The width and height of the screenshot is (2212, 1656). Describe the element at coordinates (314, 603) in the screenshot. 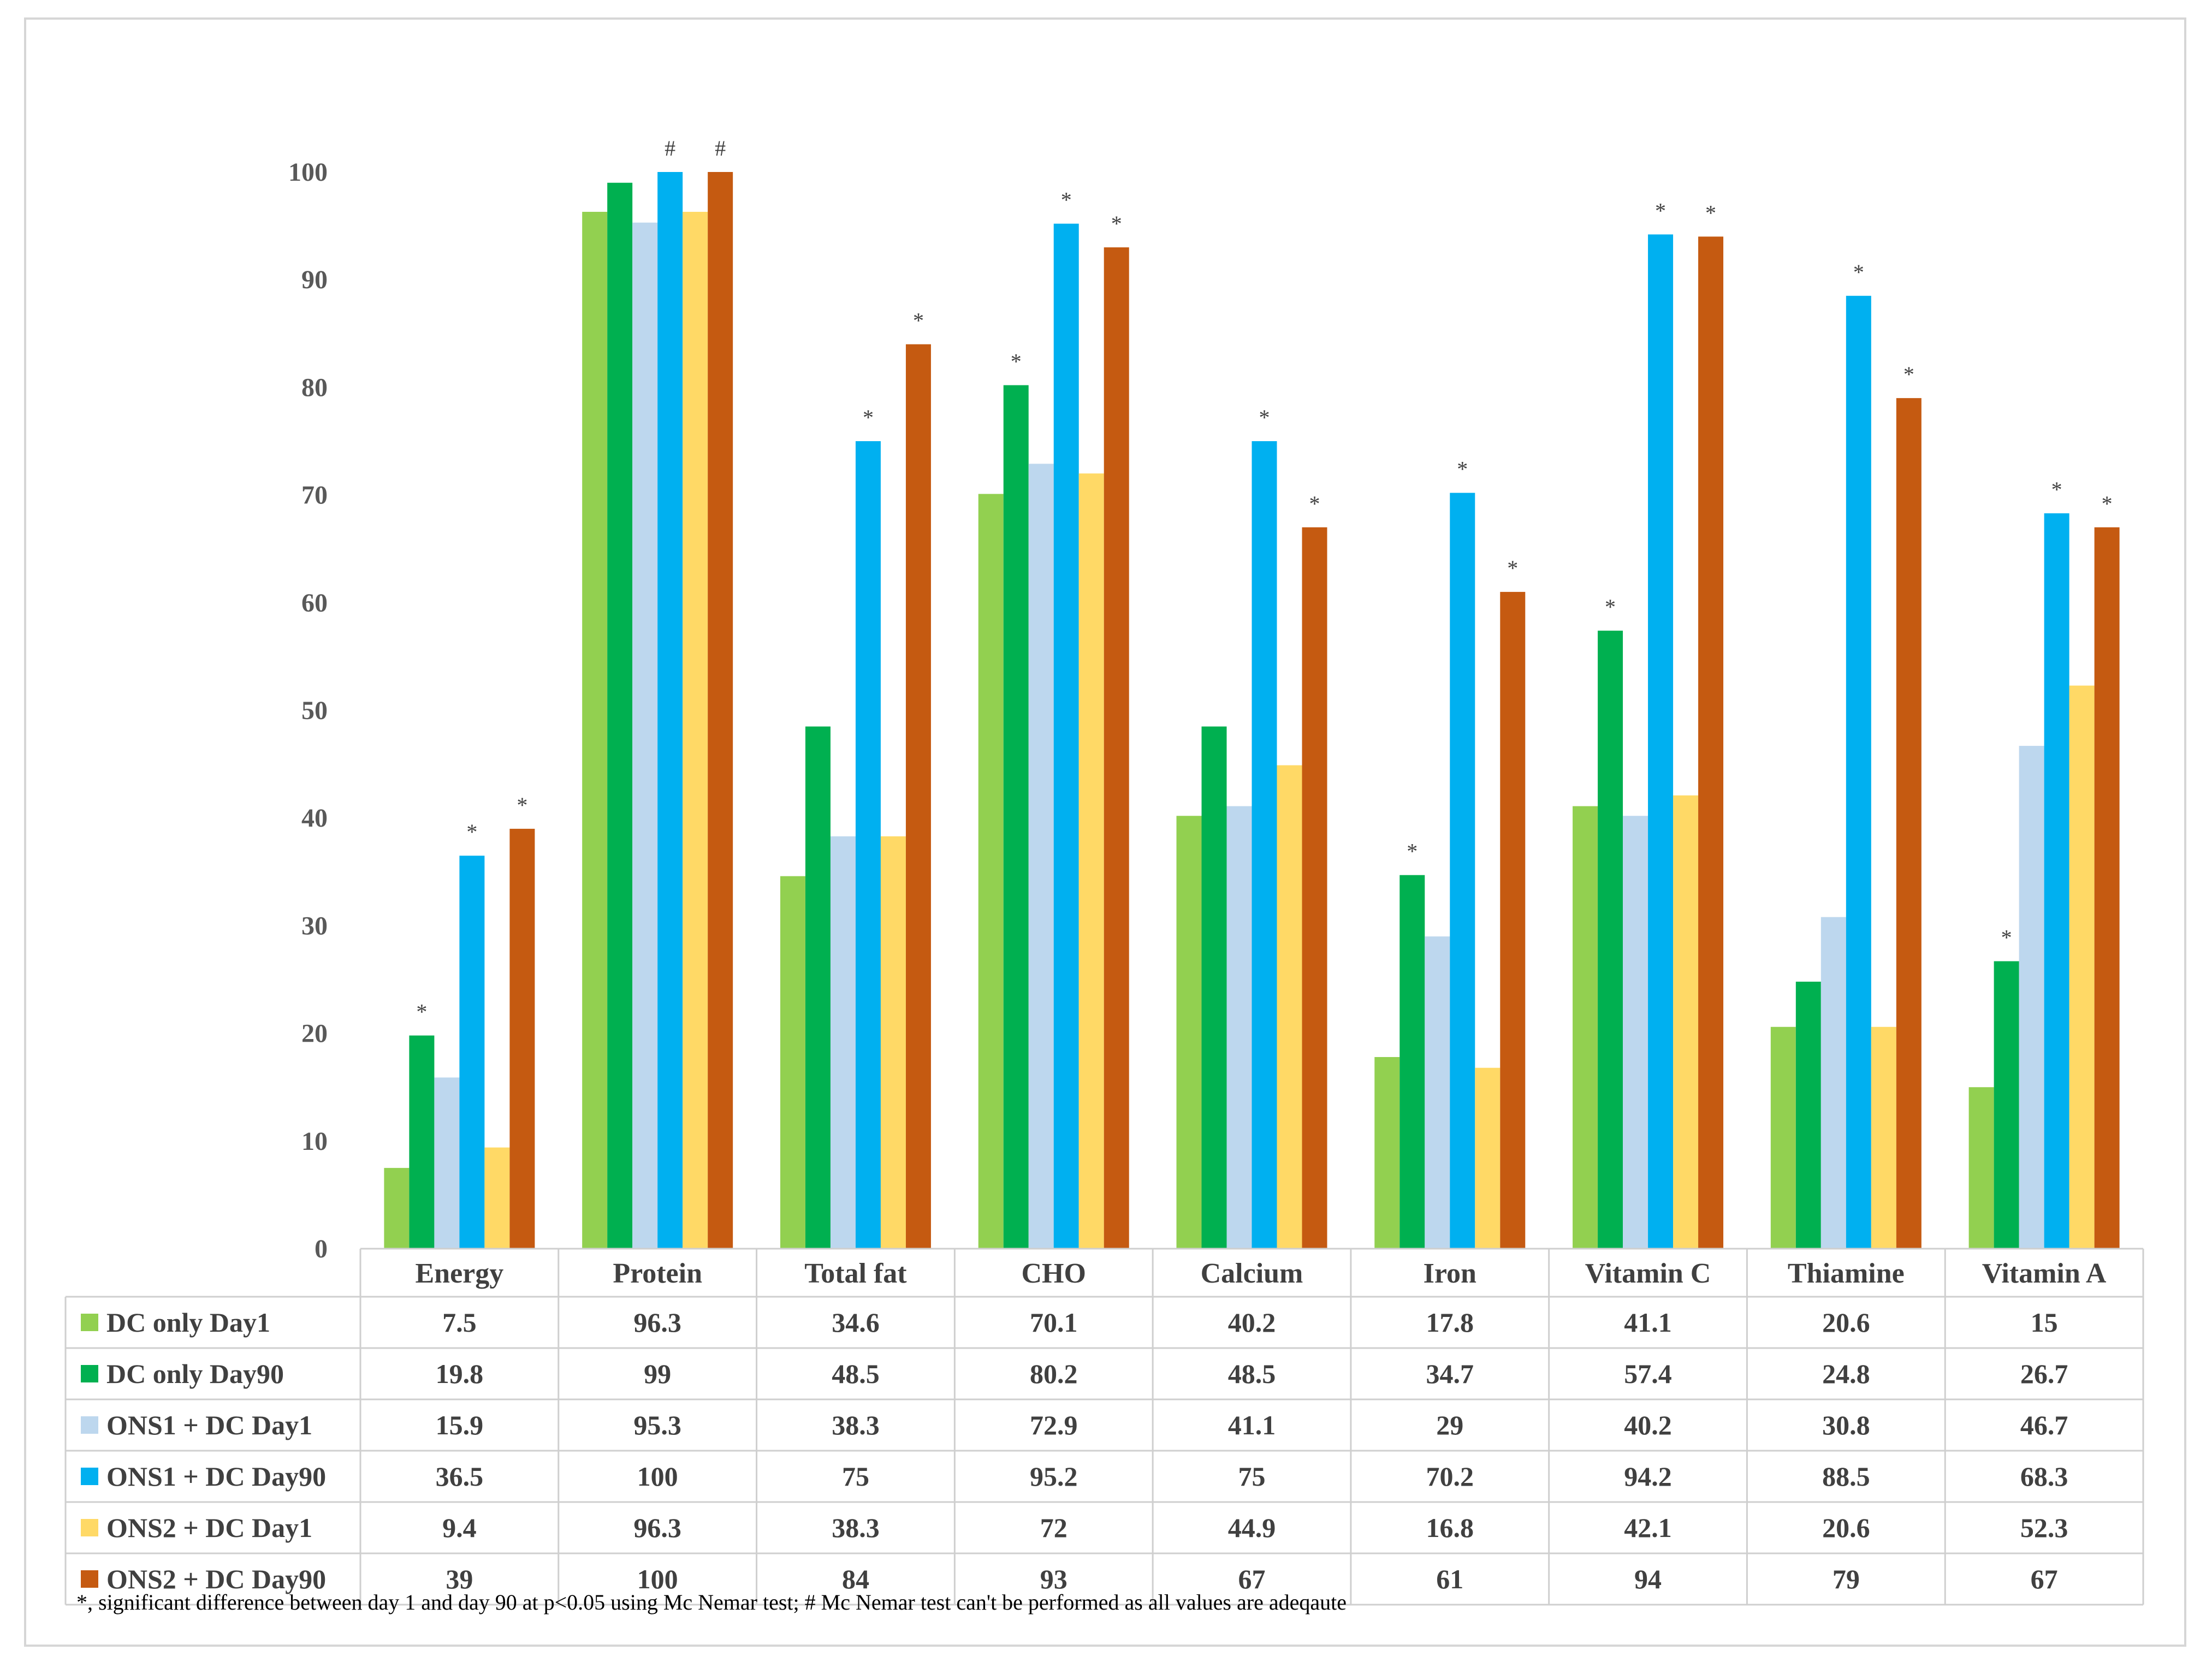

I see `y-tick-label: 60` at that location.